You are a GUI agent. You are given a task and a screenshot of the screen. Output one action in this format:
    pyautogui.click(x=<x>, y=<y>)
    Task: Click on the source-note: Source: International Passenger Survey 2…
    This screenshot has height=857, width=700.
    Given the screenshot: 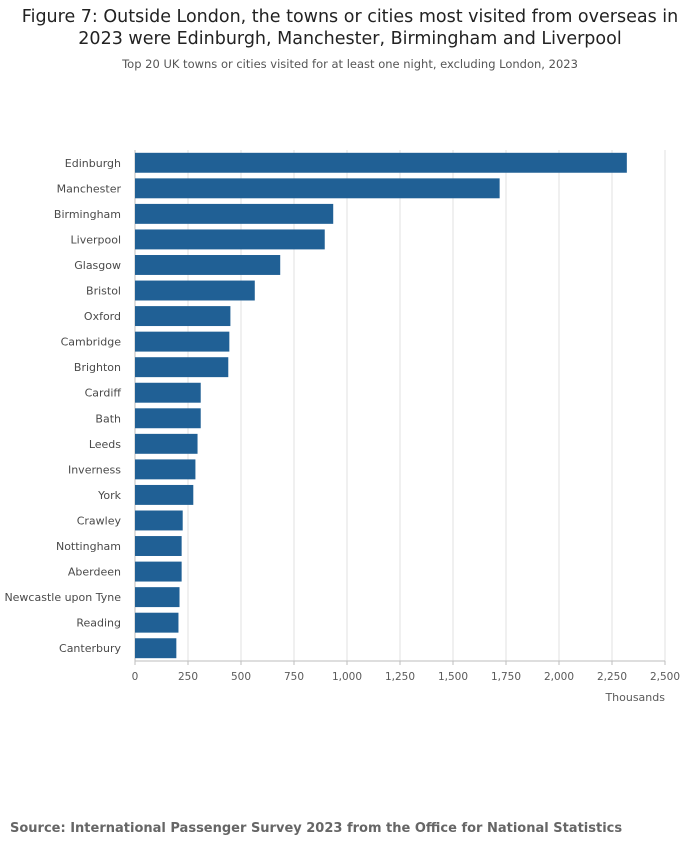 What is the action you would take?
    pyautogui.click(x=316, y=828)
    